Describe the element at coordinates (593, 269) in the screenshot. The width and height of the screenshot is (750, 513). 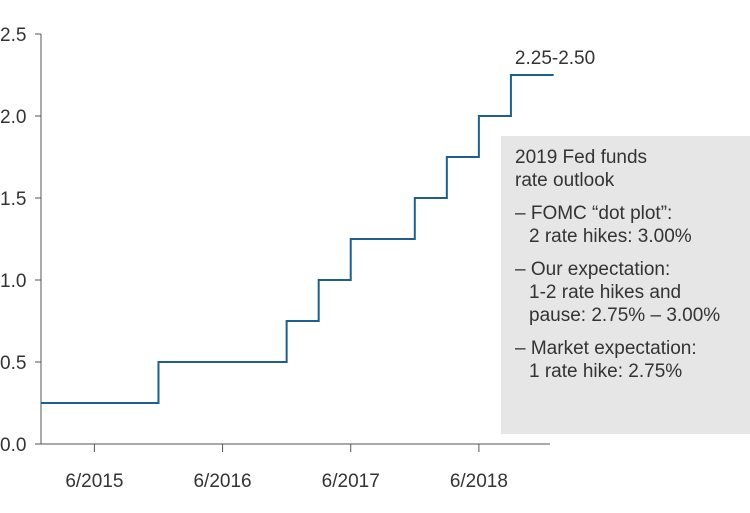
I see `outlook-item-line: – Our expectation:` at that location.